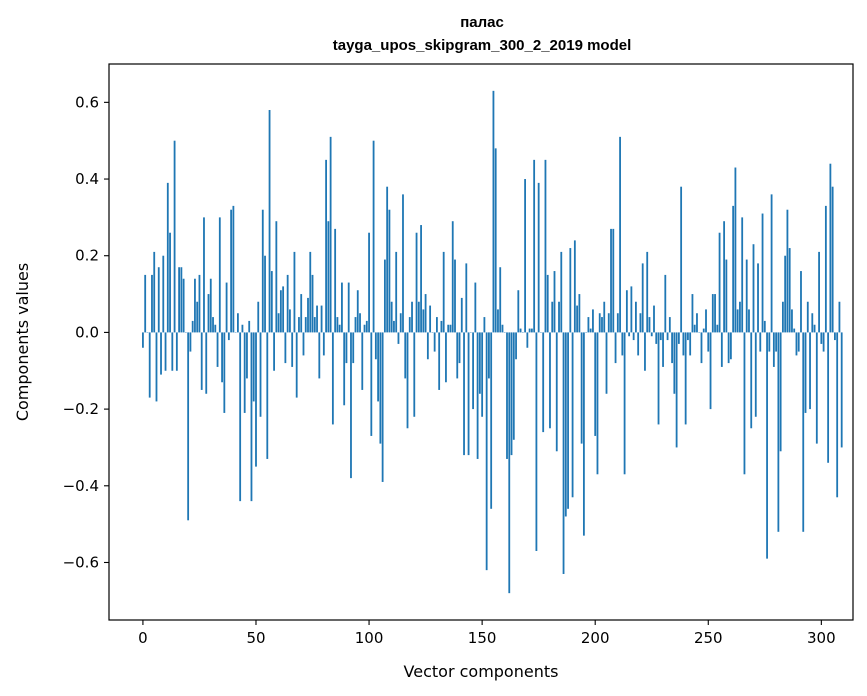 The width and height of the screenshot is (867, 696). Describe the element at coordinates (81, 562) in the screenshot. I see `y-tick-label: −0.6` at that location.